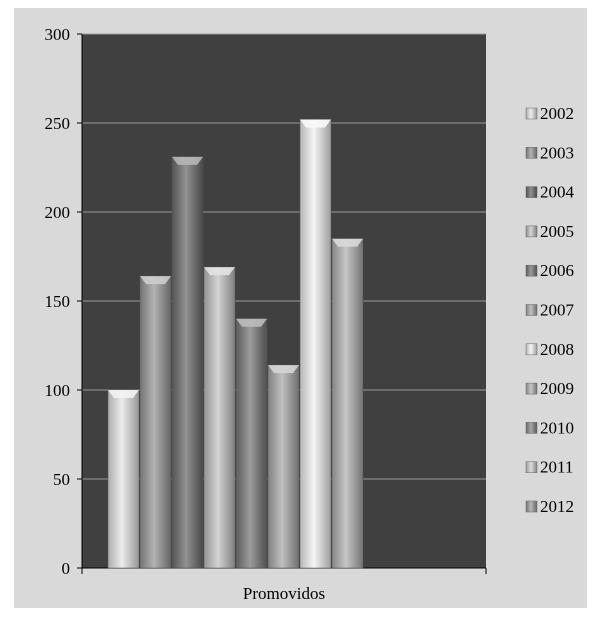  I want to click on bar-cap-2005, so click(219, 271).